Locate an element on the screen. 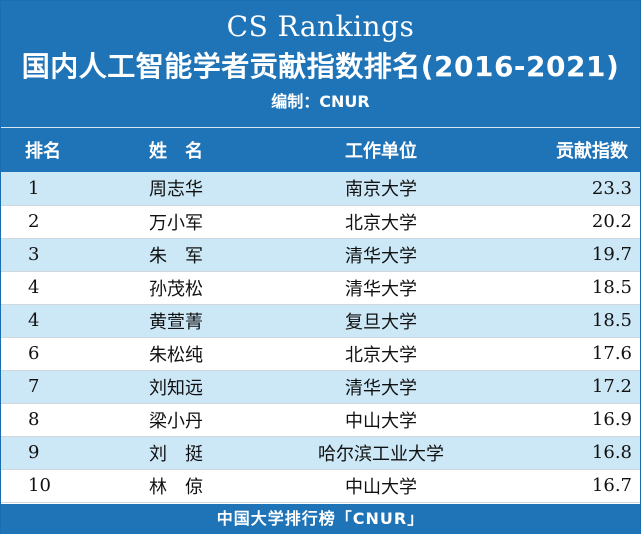 The height and width of the screenshot is (534, 641). cell-name: 黄萱菁 is located at coordinates (176, 321).